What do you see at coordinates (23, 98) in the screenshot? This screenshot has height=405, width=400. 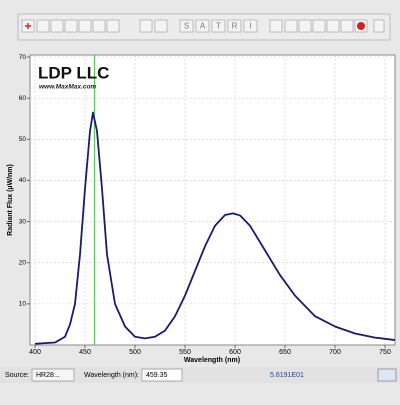 I see `y-tick-label: 60` at bounding box center [23, 98].